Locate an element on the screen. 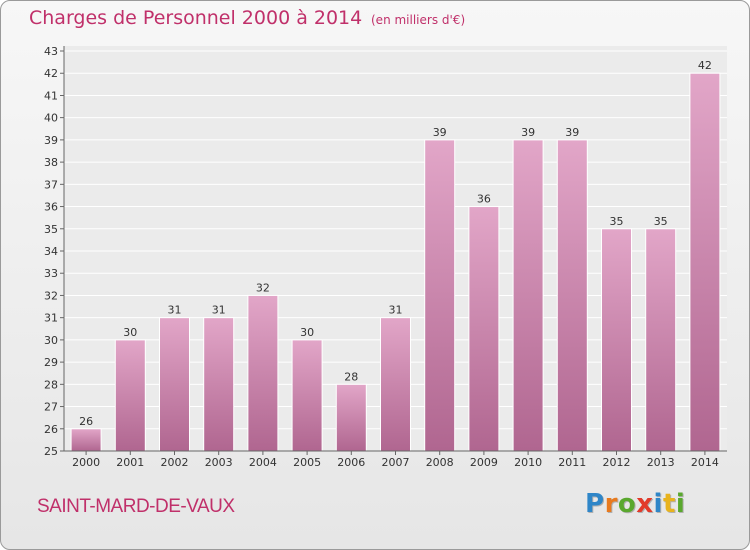 Image resolution: width=750 pixels, height=550 pixels. y-tick-label: 33 is located at coordinates (51, 273).